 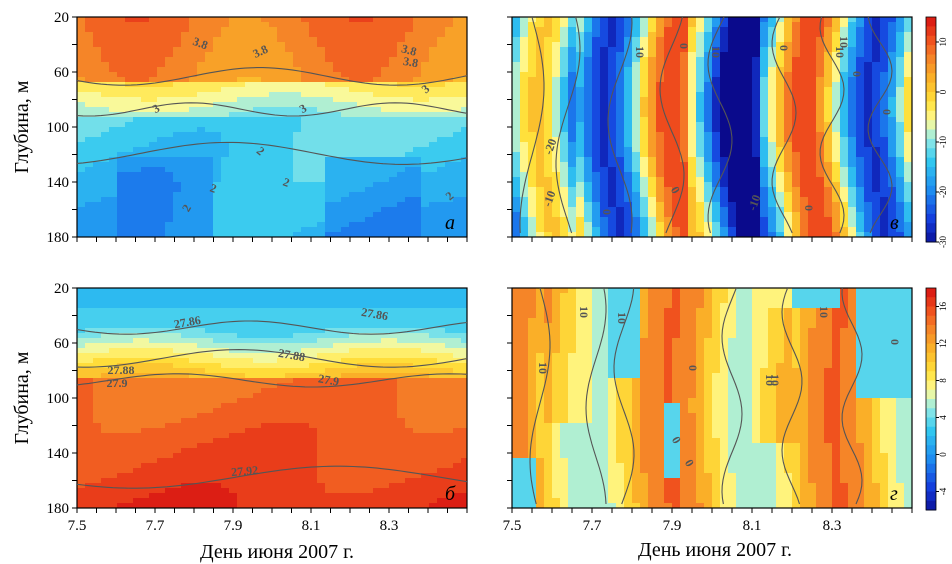 What do you see at coordinates (943, 42) in the screenshot?
I see `colorbar-tick-label: 10` at bounding box center [943, 42].